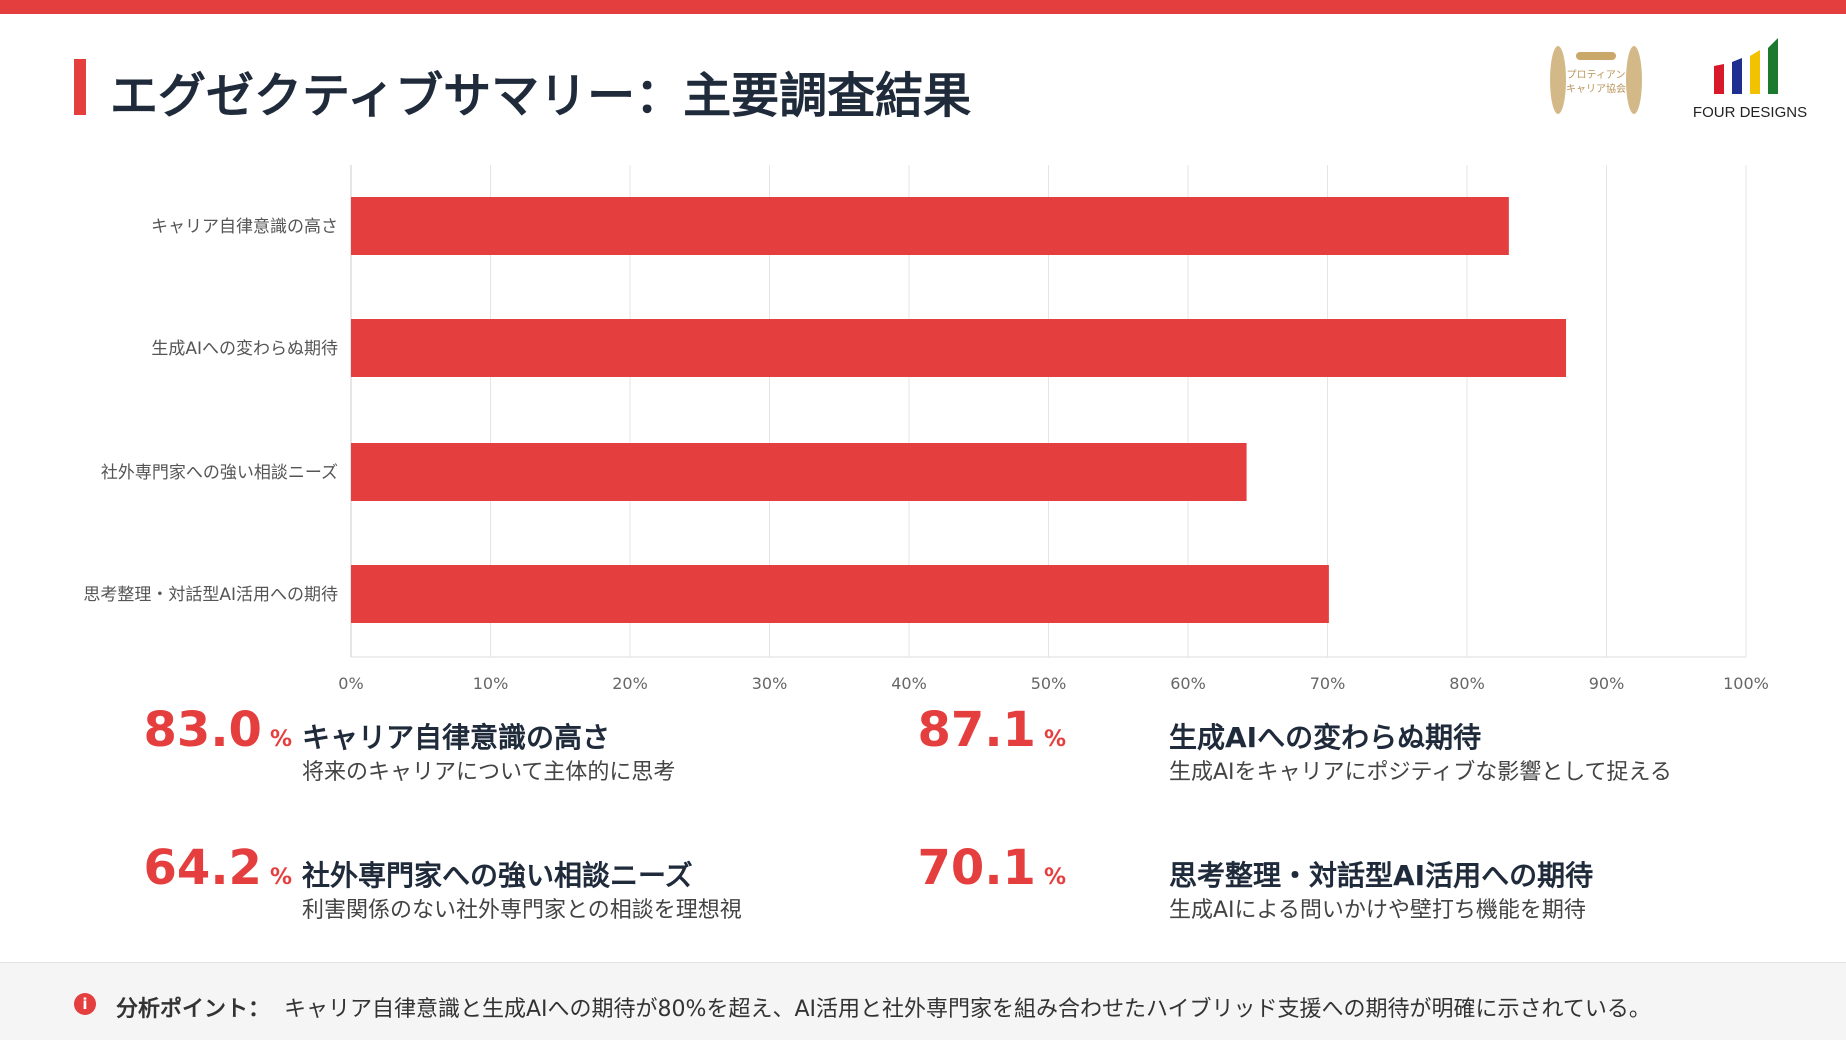  I want to click on x-tick-label: 40%, so click(909, 683).